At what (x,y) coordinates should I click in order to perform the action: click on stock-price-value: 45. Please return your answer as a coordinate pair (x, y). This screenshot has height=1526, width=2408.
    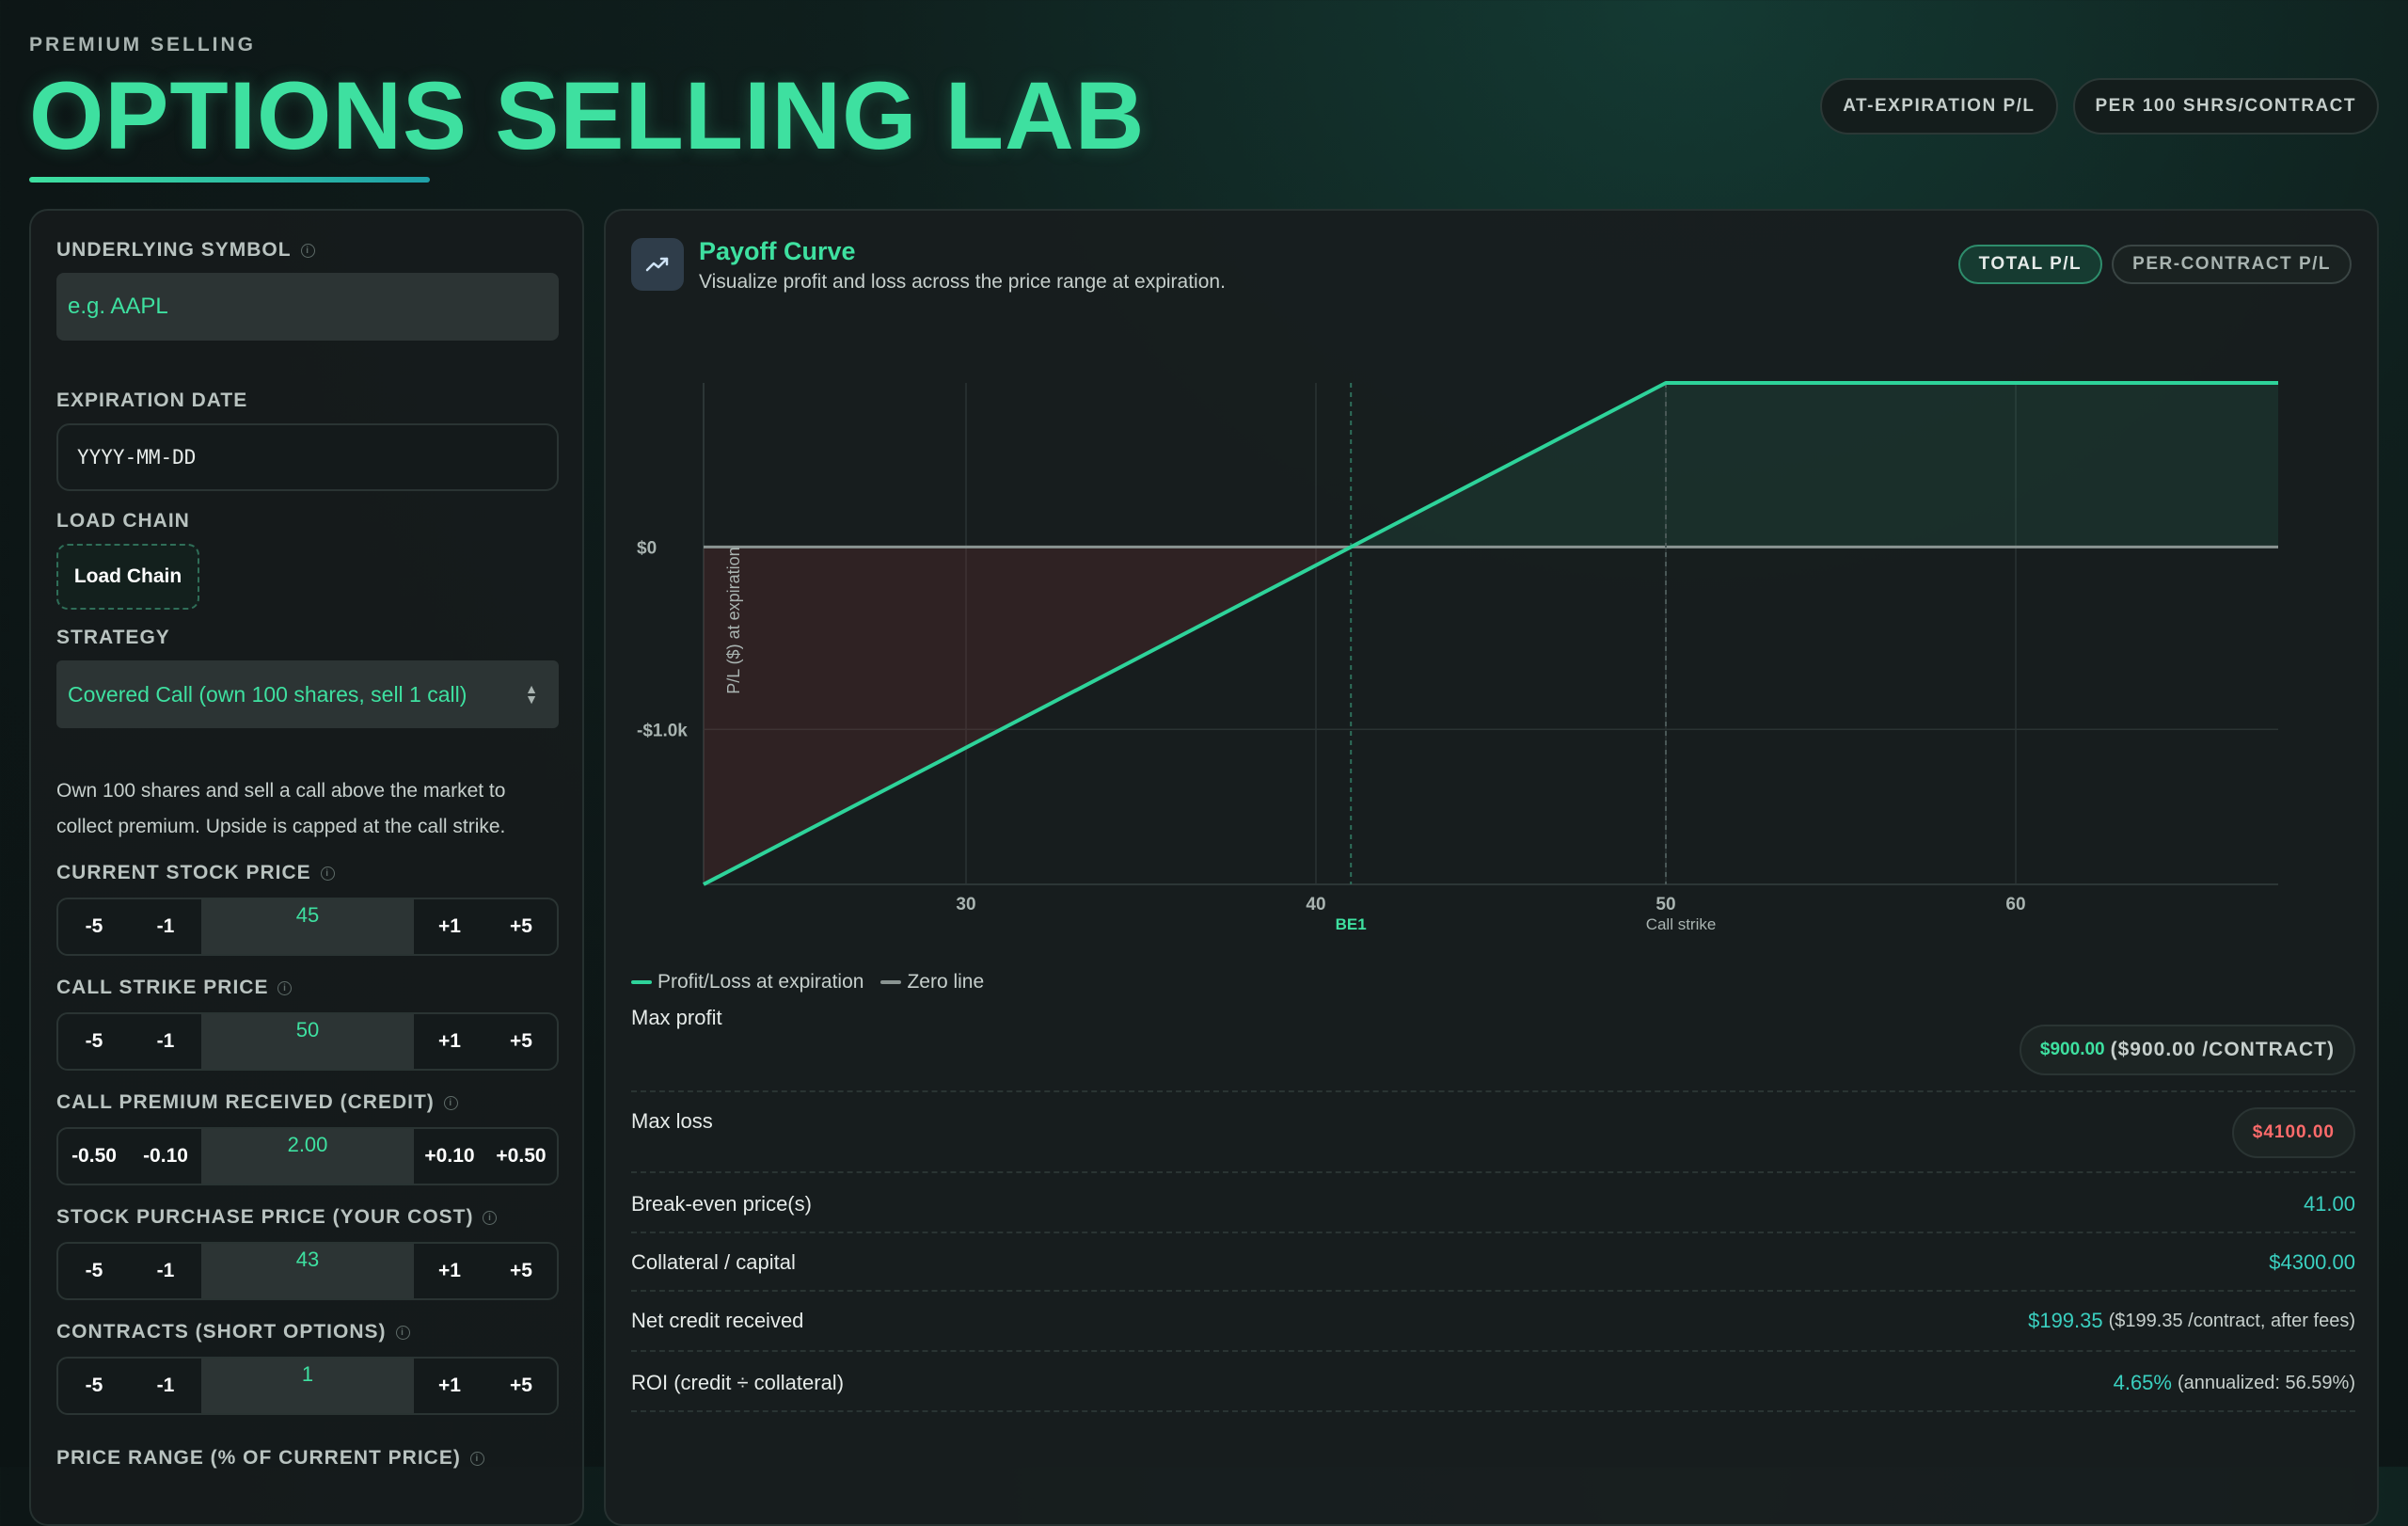
    Looking at the image, I should click on (308, 926).